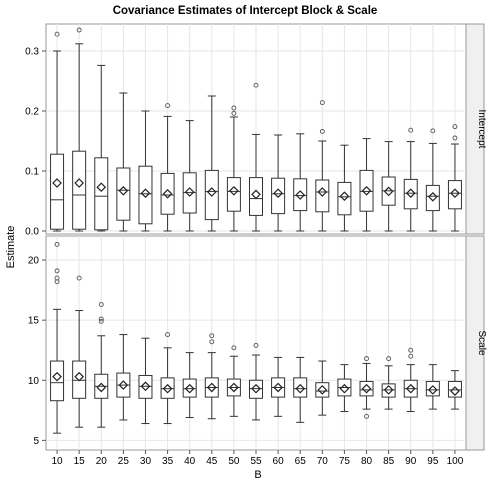  I want to click on x-tick-label: 60, so click(279, 461).